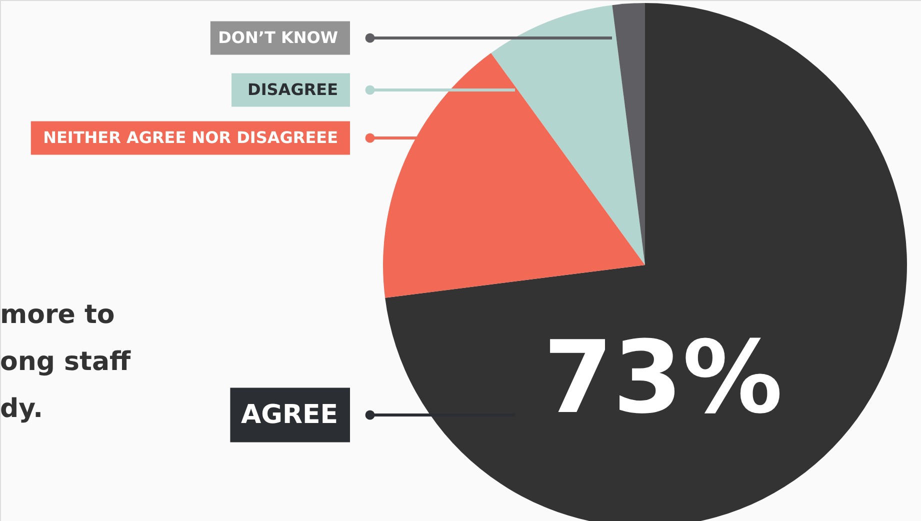 This screenshot has height=521, width=921. Describe the element at coordinates (289, 415) in the screenshot. I see `legend-label: AGREE` at that location.